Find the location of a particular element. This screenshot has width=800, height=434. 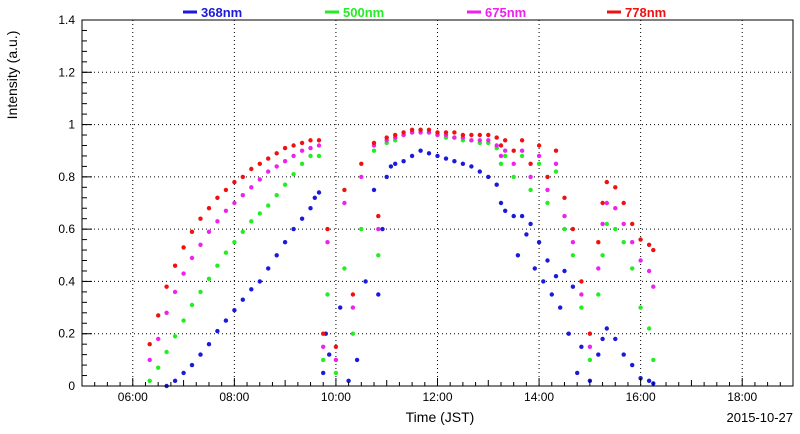

y-tick-label: 1.2 is located at coordinates (66, 72).